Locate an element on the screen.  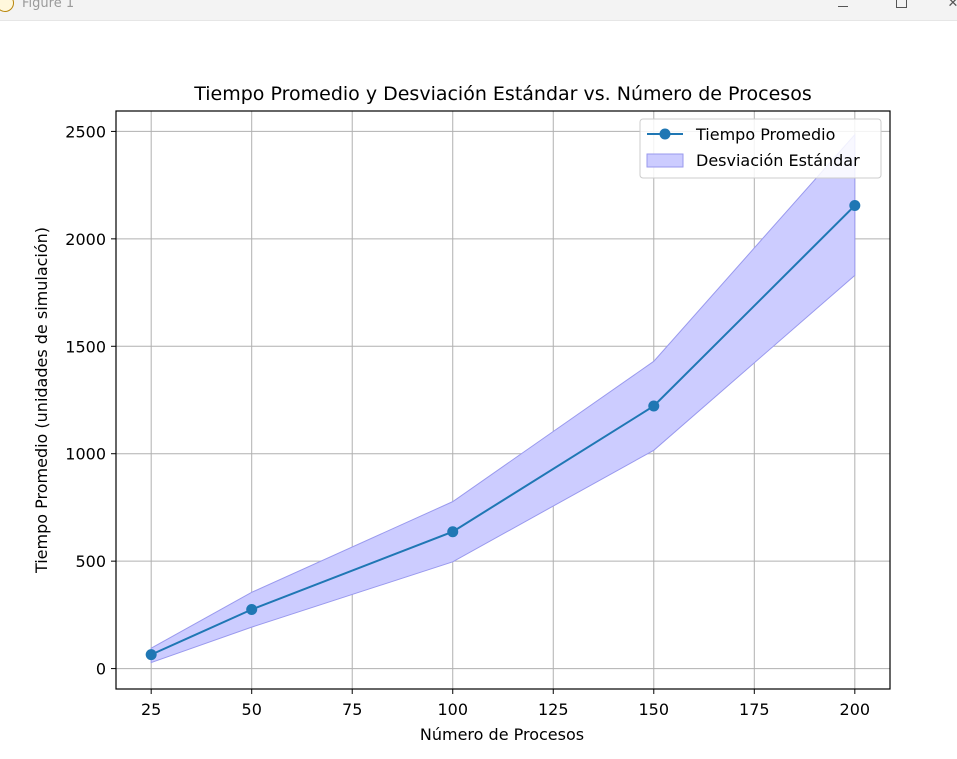
x-tick-label: 150 is located at coordinates (654, 709).